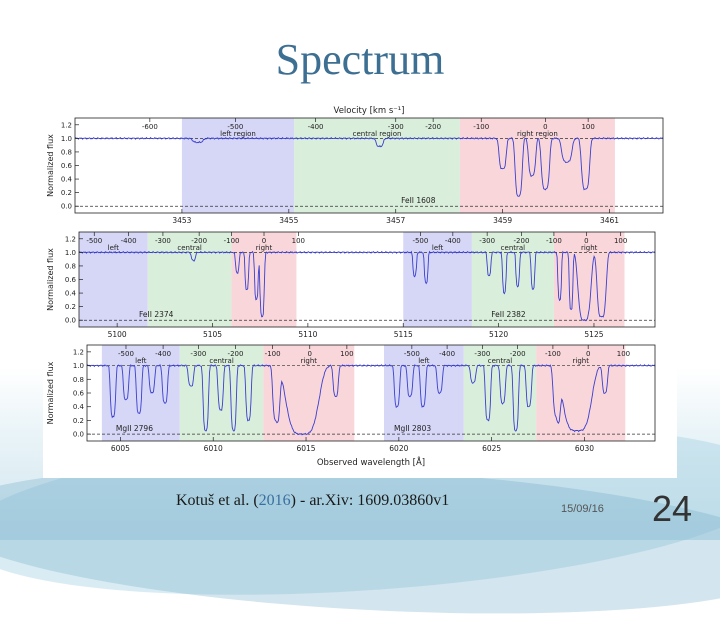 This screenshot has height=632, width=720. I want to click on slide-title: Spectrum, so click(360, 59).